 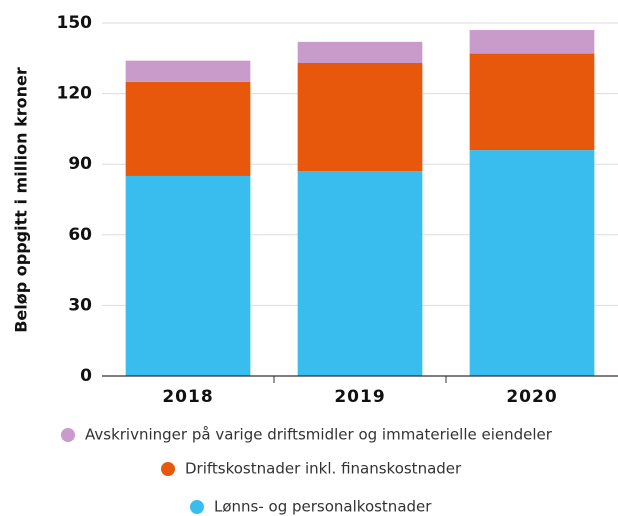 I want to click on y-tick-label: 60, so click(x=80, y=235).